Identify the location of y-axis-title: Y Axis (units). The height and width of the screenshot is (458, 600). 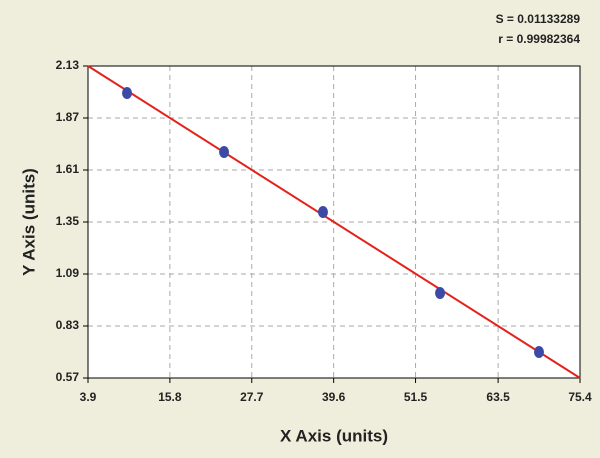
(28, 222).